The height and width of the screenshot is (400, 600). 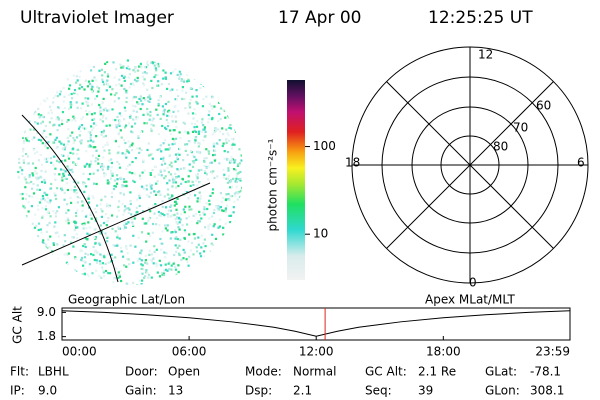 I want to click on field-label: GLat:, so click(x=501, y=372).